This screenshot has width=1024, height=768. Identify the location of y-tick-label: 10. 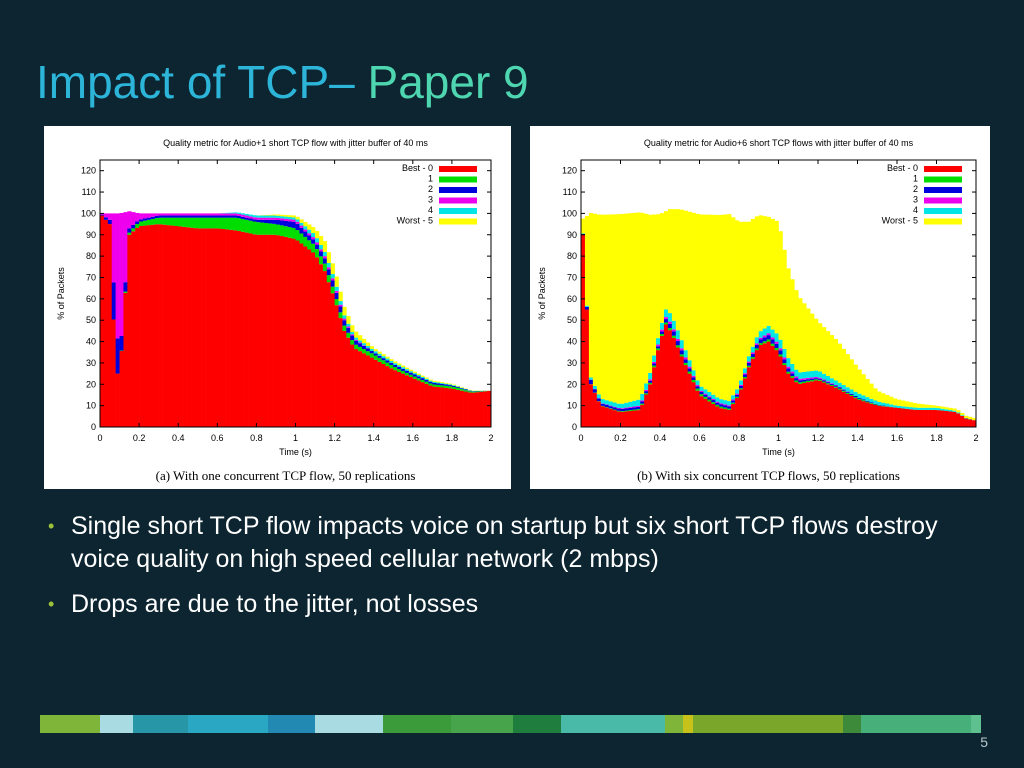
(91, 406).